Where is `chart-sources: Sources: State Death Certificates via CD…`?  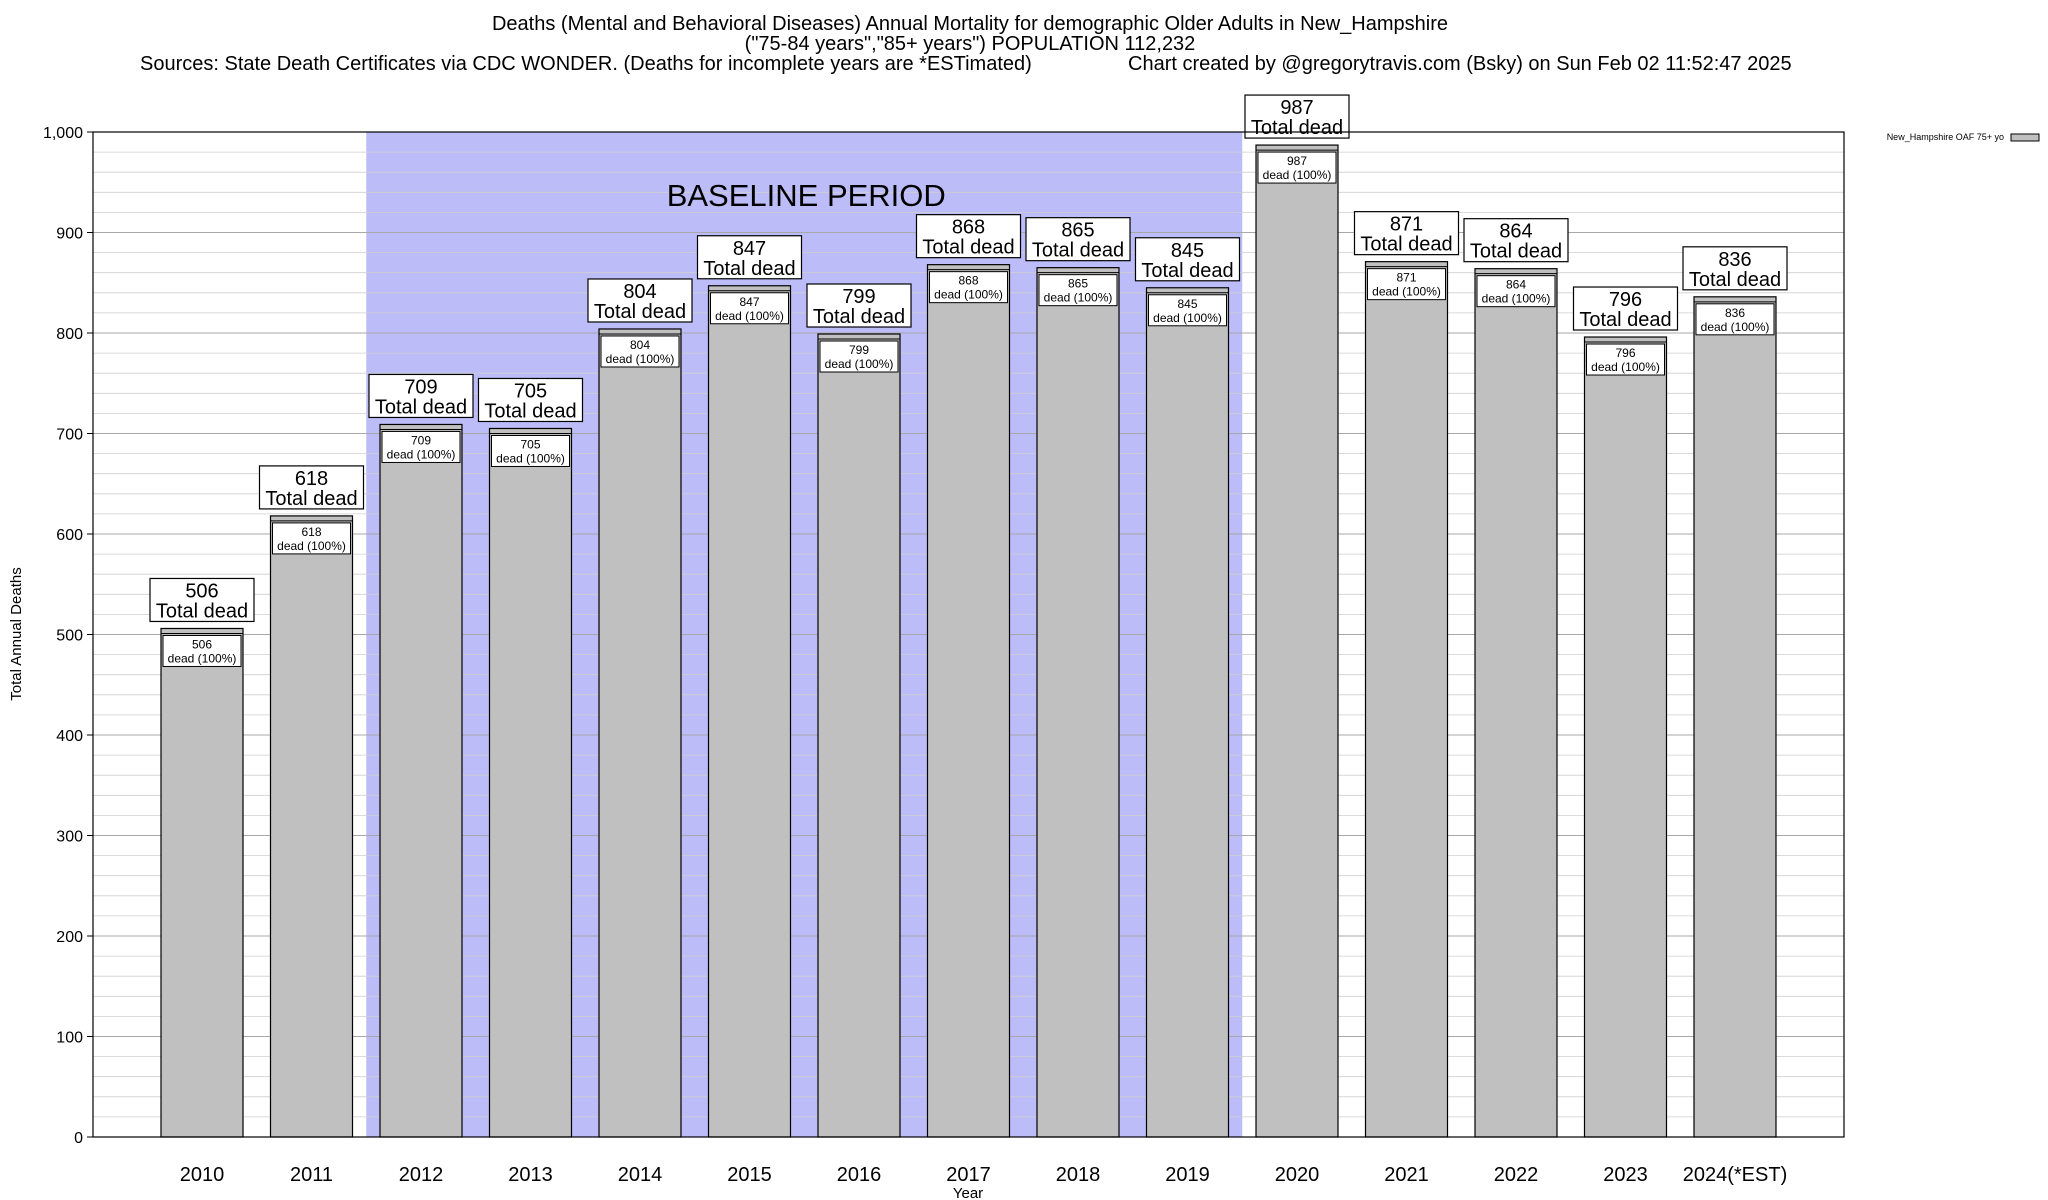
chart-sources: Sources: State Death Certificates via CD… is located at coordinates (586, 64).